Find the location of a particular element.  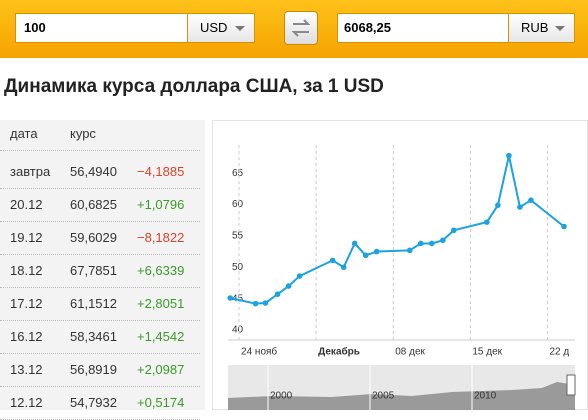

header-divider is located at coordinates (100, 150).